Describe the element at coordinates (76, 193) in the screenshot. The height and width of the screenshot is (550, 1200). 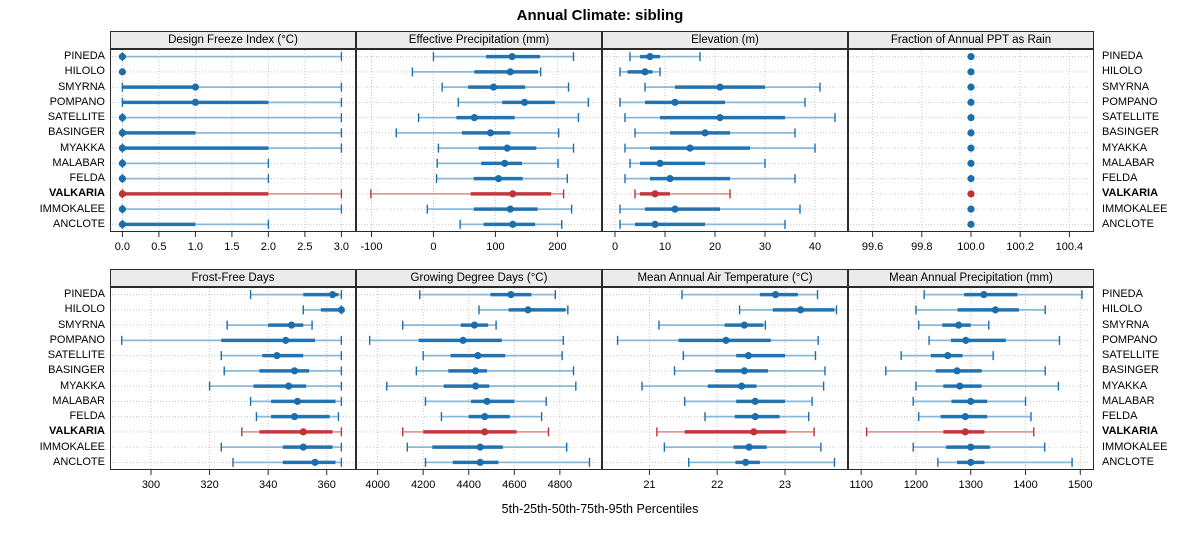
I see `station-label-valkaria: VALKARIA` at that location.